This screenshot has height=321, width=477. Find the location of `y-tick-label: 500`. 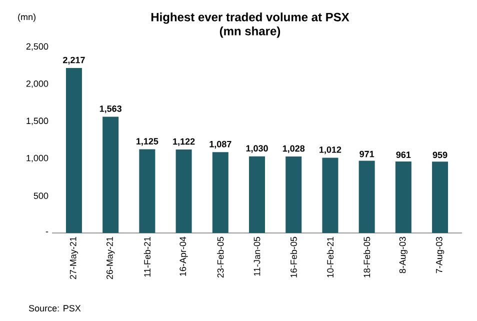

y-tick-label: 500 is located at coordinates (41, 195).